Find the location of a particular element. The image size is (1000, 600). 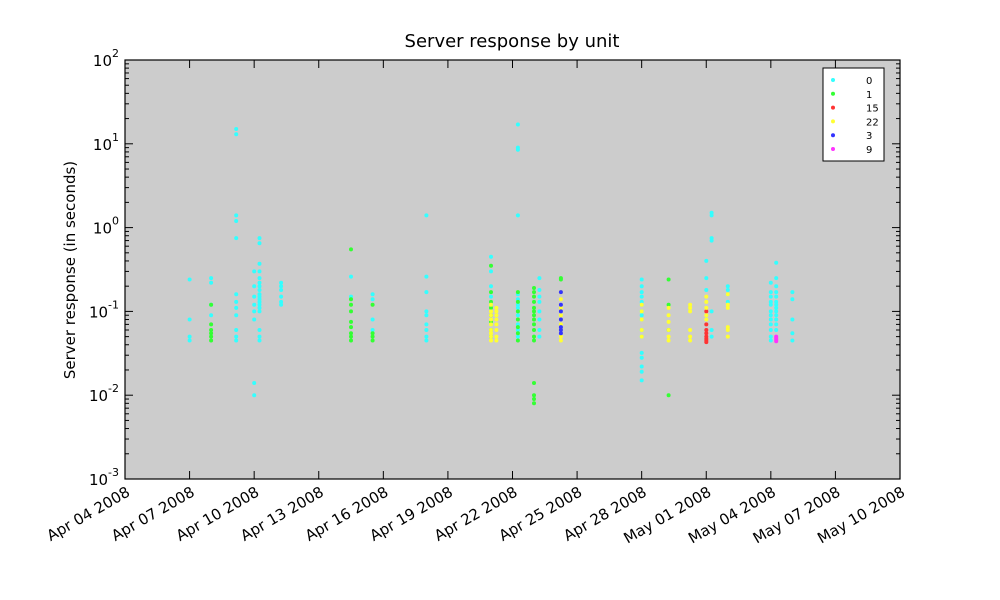

legend-label-15: 15 is located at coordinates (872, 109).